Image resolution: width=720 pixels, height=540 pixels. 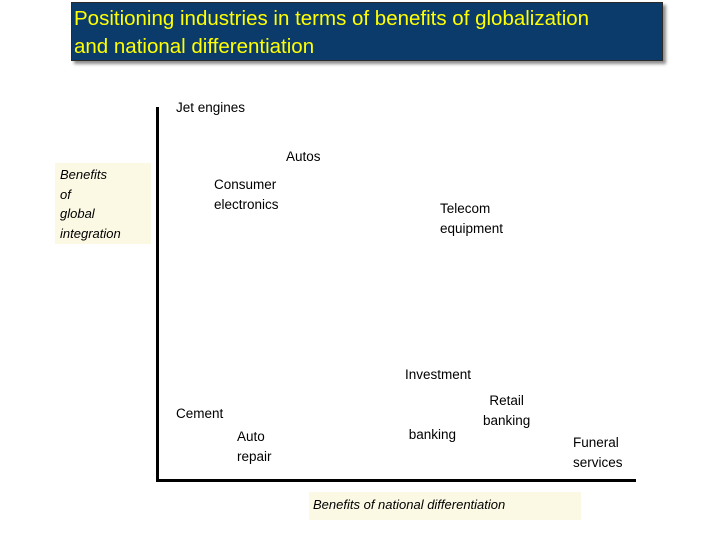 I want to click on industry-label-line: Consumer, so click(x=245, y=184).